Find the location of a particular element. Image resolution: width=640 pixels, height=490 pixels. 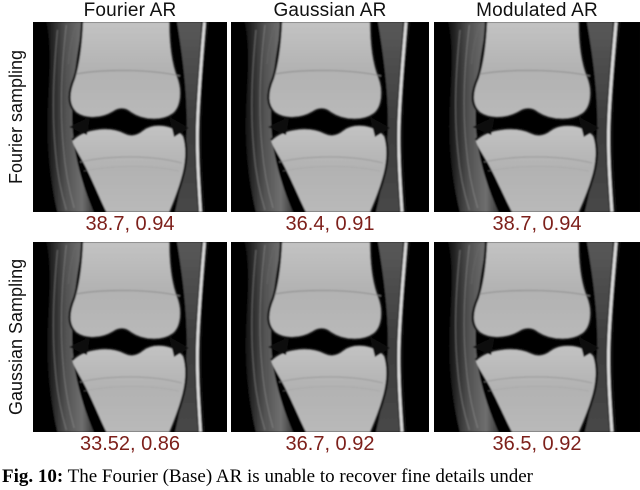

metric-gaussian-sampling-fourier-ar: 33.52, 0.86 is located at coordinates (130, 444).